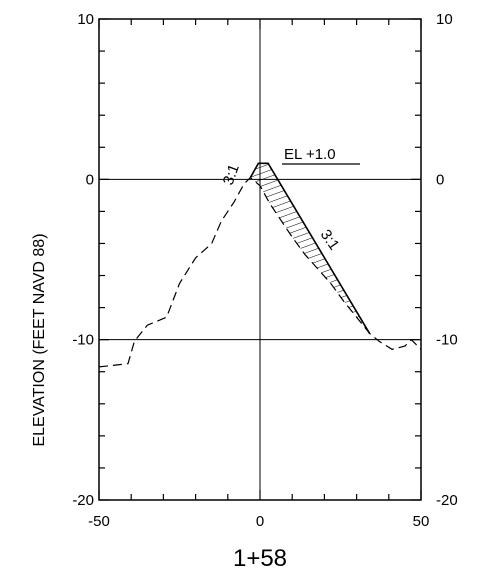 The image size is (498, 580). What do you see at coordinates (260, 521) in the screenshot?
I see `x-tick-label: 0` at bounding box center [260, 521].